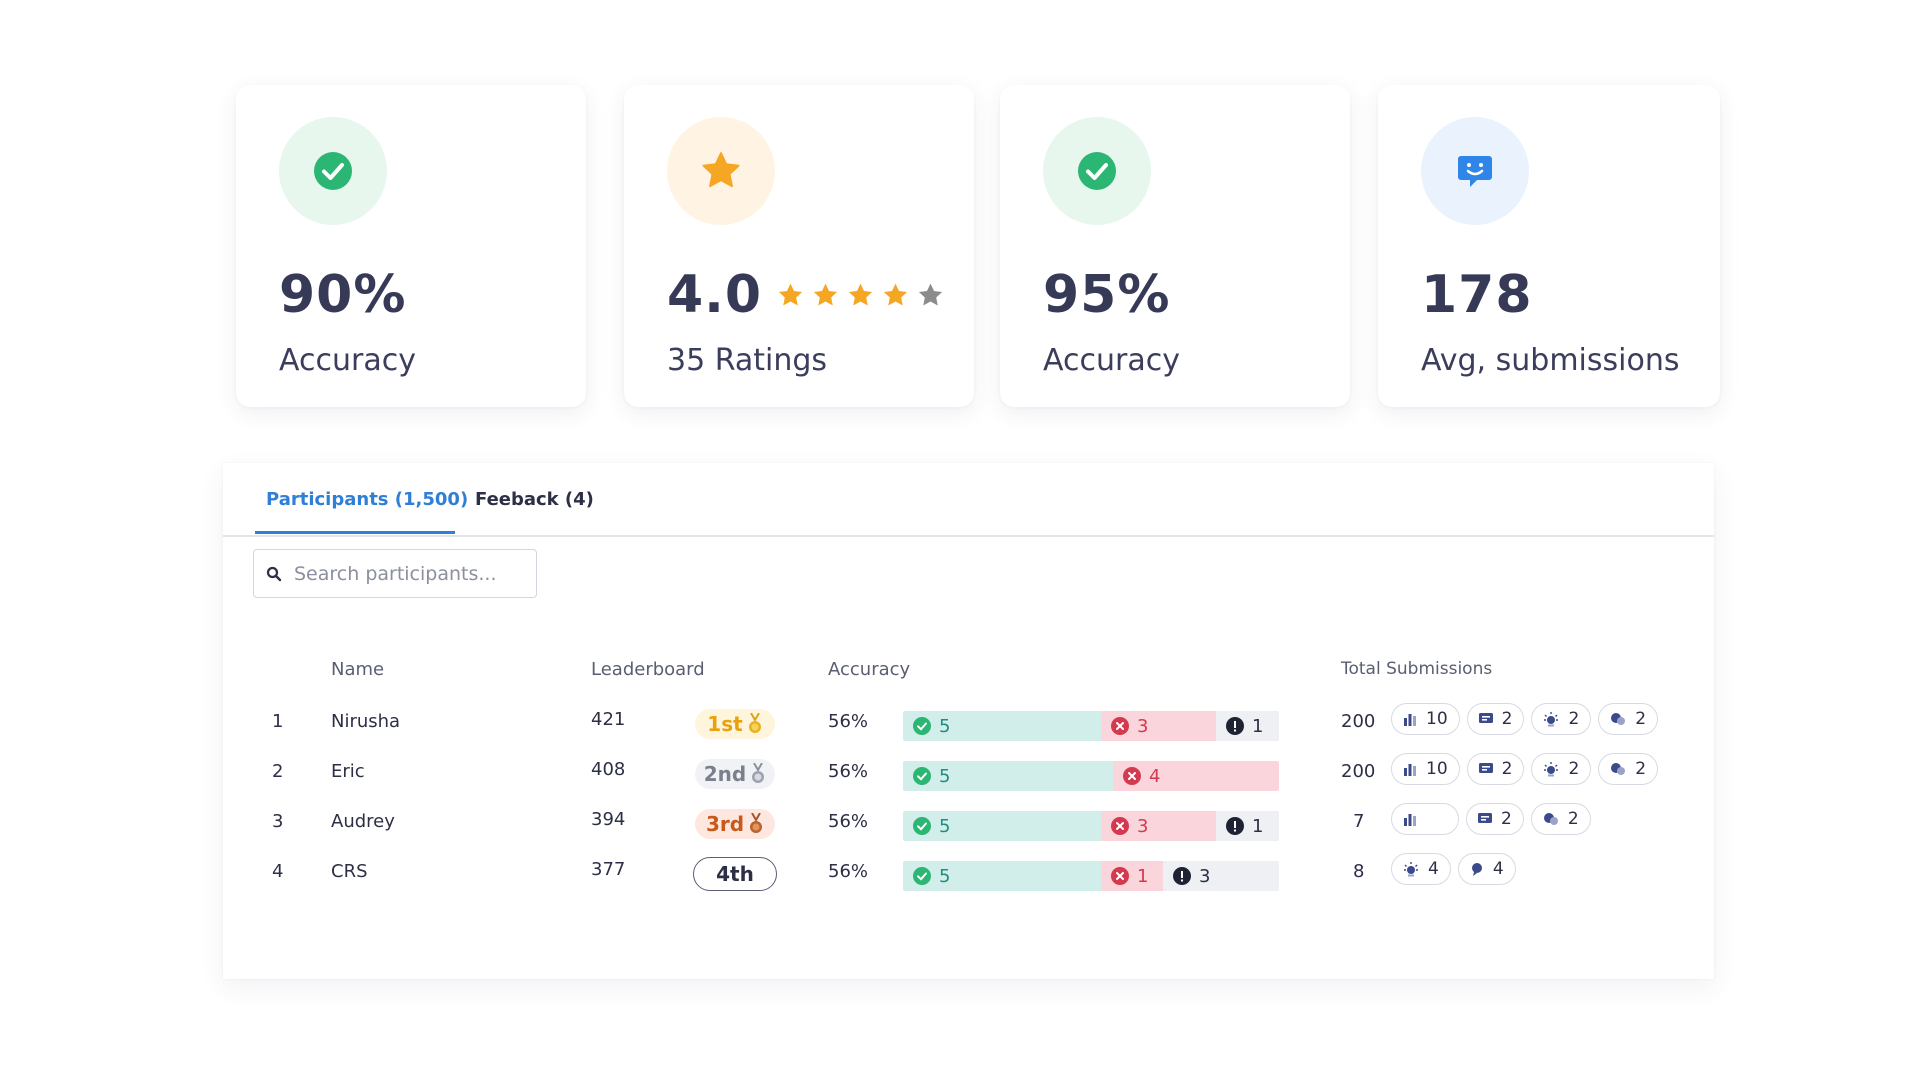 This screenshot has height=1081, width=1921. What do you see at coordinates (1550, 819) in the screenshot?
I see `chat-bubbles-icon` at bounding box center [1550, 819].